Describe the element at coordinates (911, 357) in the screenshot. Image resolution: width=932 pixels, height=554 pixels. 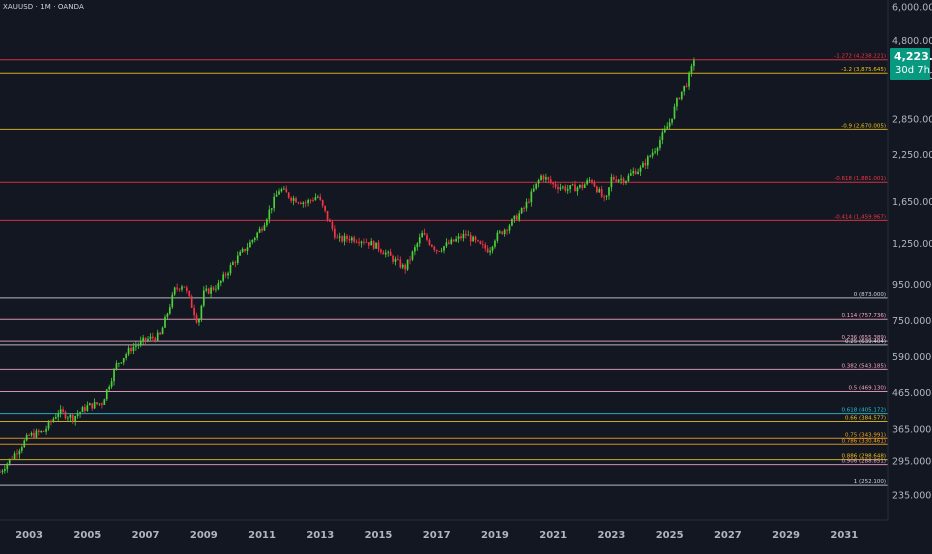
I see `y-tick-label-9: 590.000` at that location.